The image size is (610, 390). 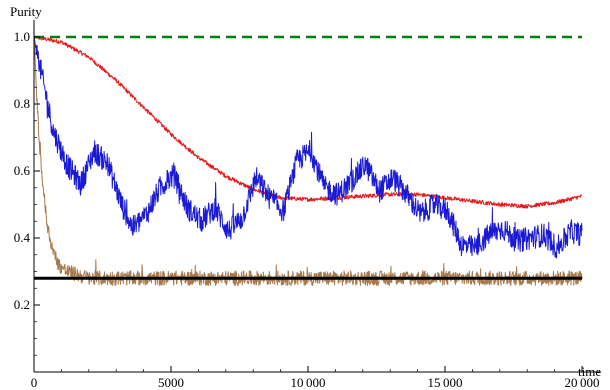 I want to click on x-tick-label: 0, so click(x=34, y=382).